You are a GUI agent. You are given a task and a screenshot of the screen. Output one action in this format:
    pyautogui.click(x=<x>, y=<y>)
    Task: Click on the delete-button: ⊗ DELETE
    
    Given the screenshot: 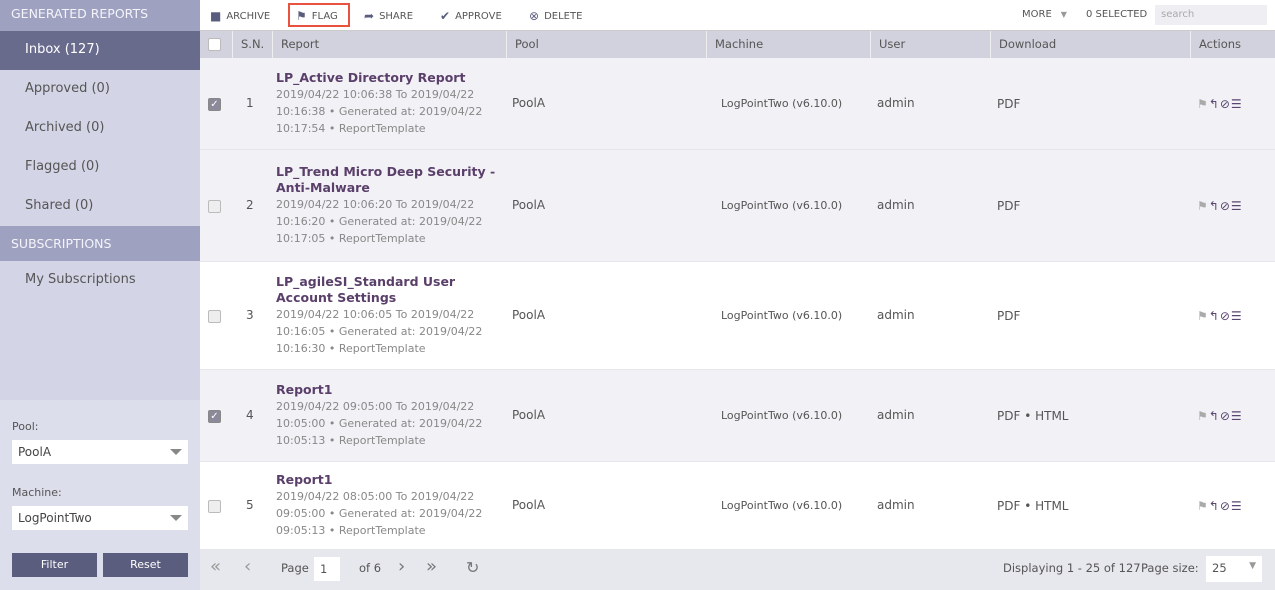 What is the action you would take?
    pyautogui.click(x=555, y=16)
    